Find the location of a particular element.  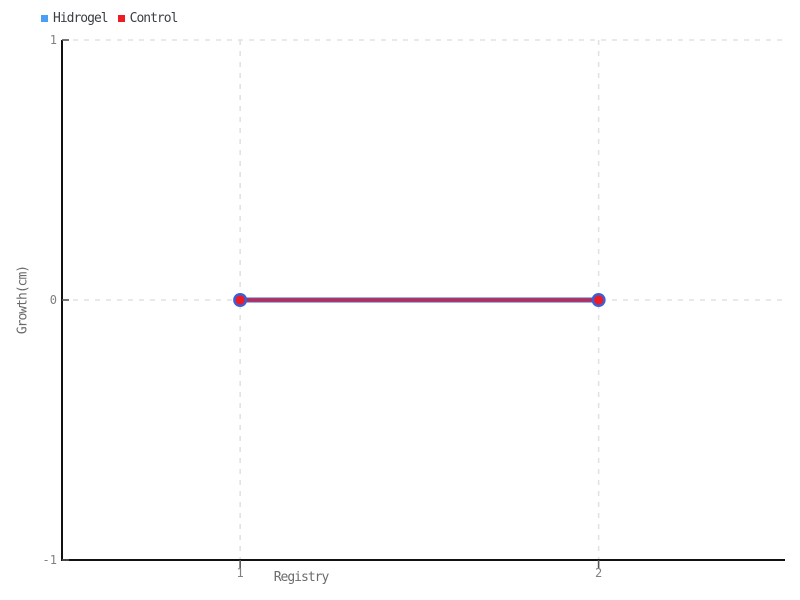

legend-item-hidrogel: Hidrogel is located at coordinates (75, 18).